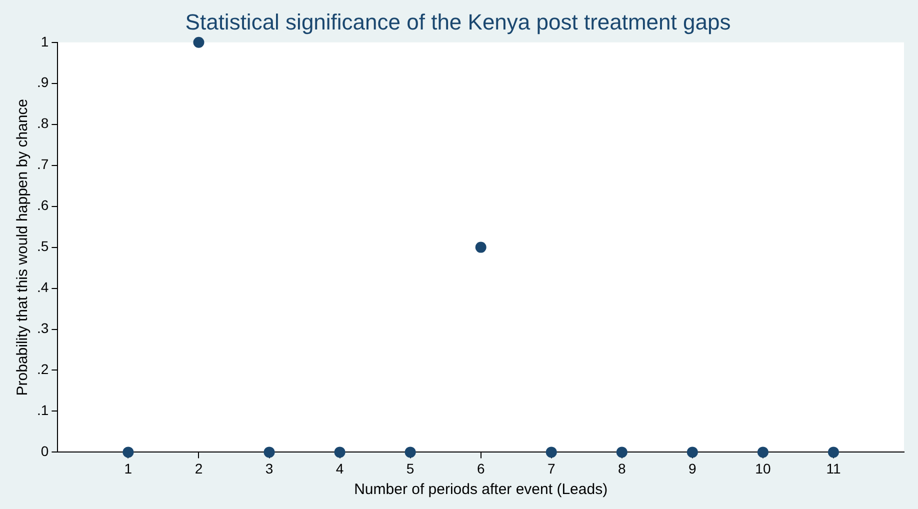 The width and height of the screenshot is (918, 509). Describe the element at coordinates (42, 205) in the screenshot. I see `y-tick-label: .6` at that location.